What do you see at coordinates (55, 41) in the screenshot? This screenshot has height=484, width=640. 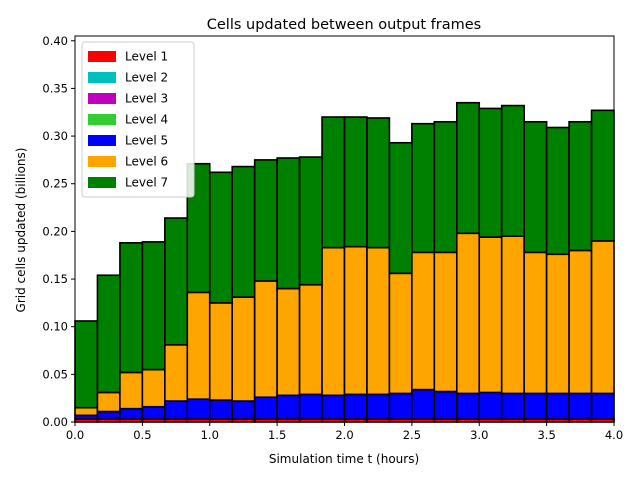 I see `y-tick-label: 0.40` at bounding box center [55, 41].